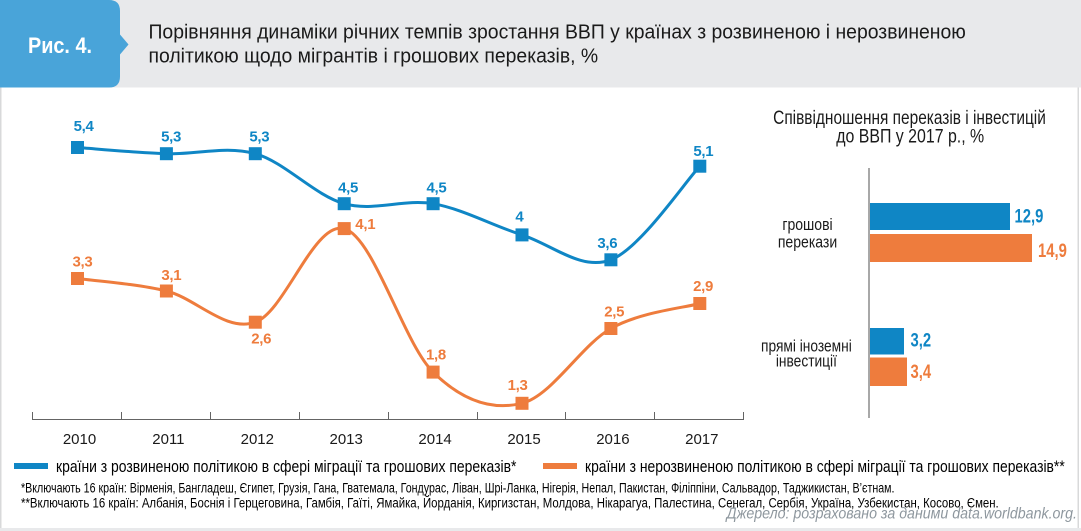  I want to click on svg-text: прямі іноземні, so click(806, 346).